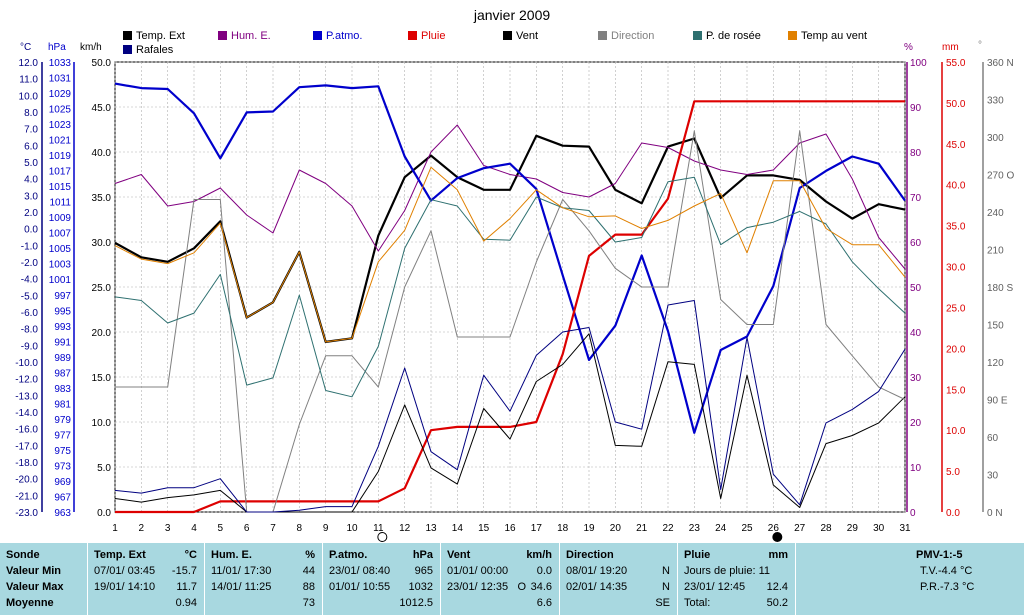 The height and width of the screenshot is (615, 1024). What do you see at coordinates (160, 36) in the screenshot?
I see `legend-label: Temp. Ext` at bounding box center [160, 36].